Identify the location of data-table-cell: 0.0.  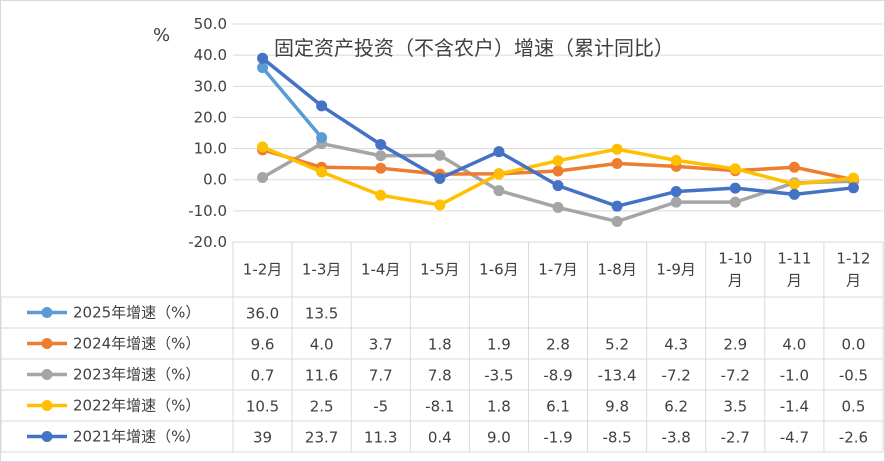
(854, 345).